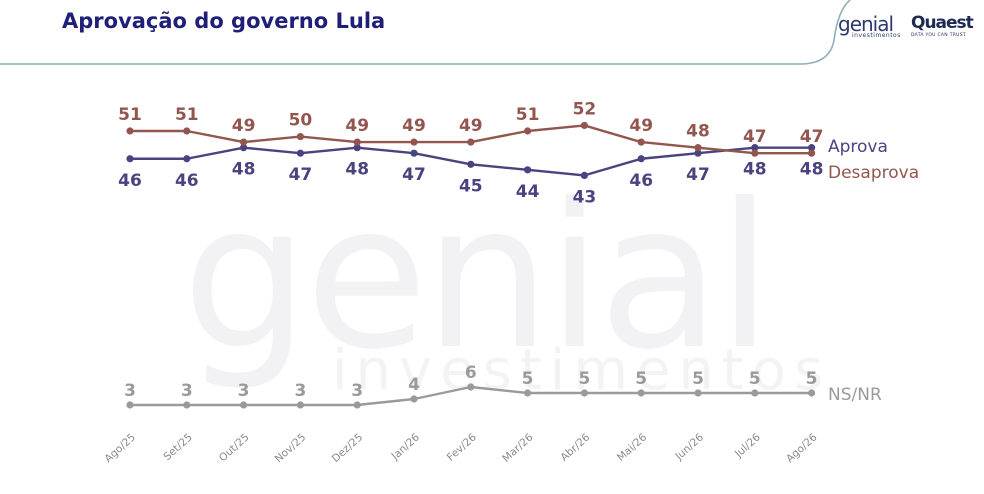  What do you see at coordinates (291, 448) in the screenshot?
I see `x-tick-label: Nov/25` at bounding box center [291, 448].